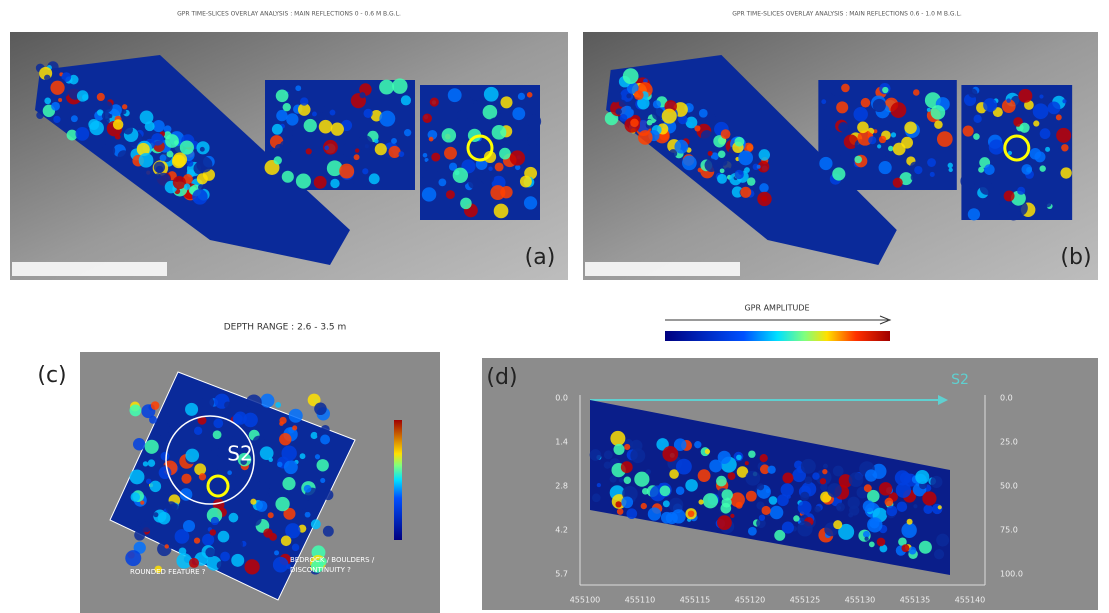 This screenshot has height=613, width=1109. What do you see at coordinates (662, 269) in the screenshot?
I see `scale-bar` at bounding box center [662, 269].